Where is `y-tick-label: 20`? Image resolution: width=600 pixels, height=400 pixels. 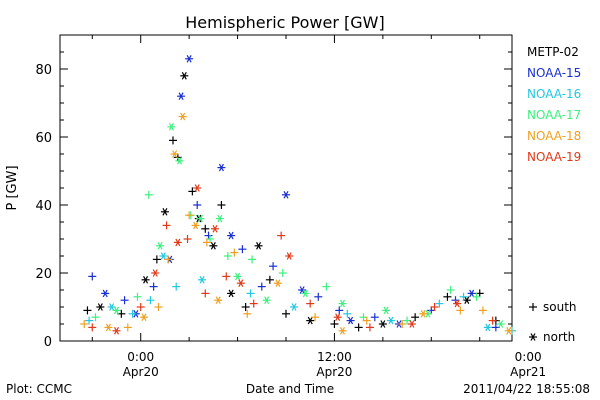
y-tick-label: 20 is located at coordinates (43, 274).